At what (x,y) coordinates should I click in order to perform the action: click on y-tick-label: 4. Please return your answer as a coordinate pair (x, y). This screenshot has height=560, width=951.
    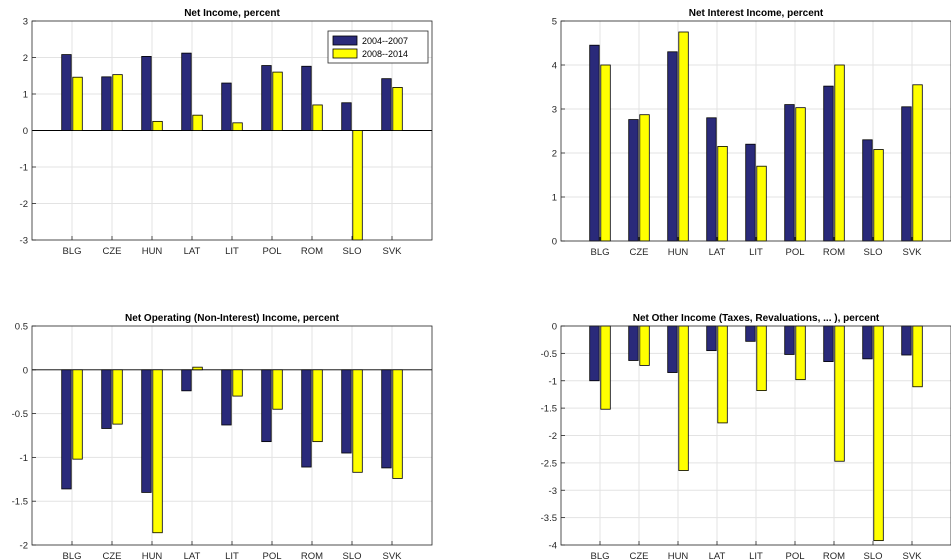
    Looking at the image, I should click on (554, 66).